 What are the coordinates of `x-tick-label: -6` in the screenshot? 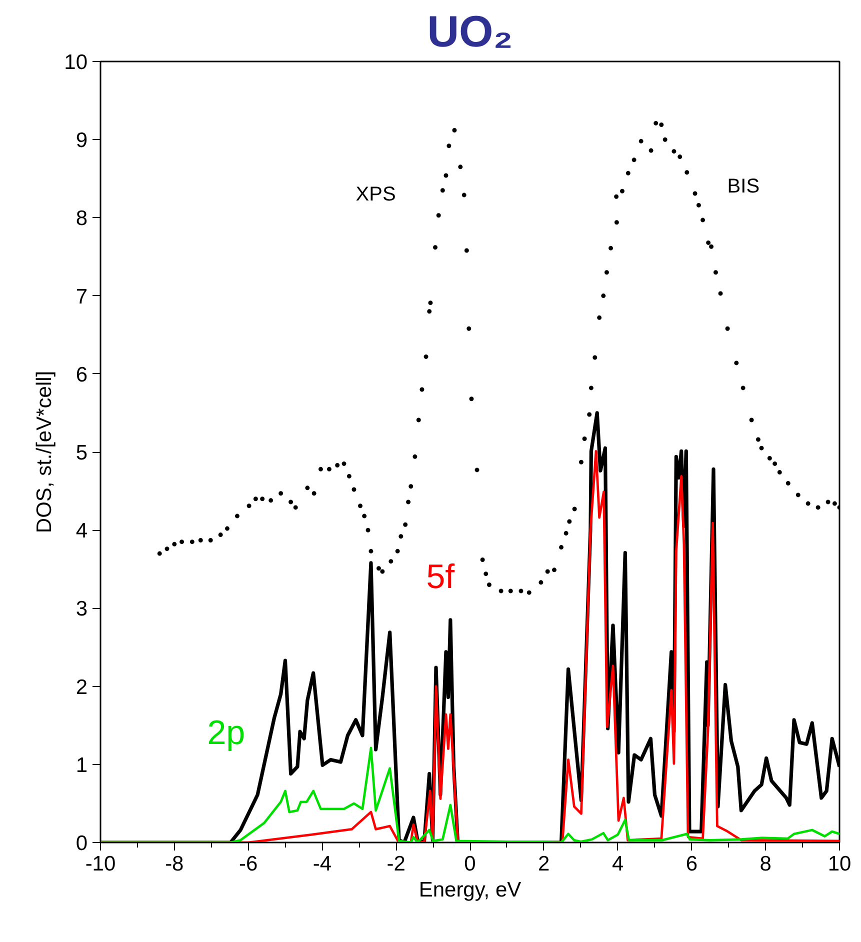 It's located at (248, 864).